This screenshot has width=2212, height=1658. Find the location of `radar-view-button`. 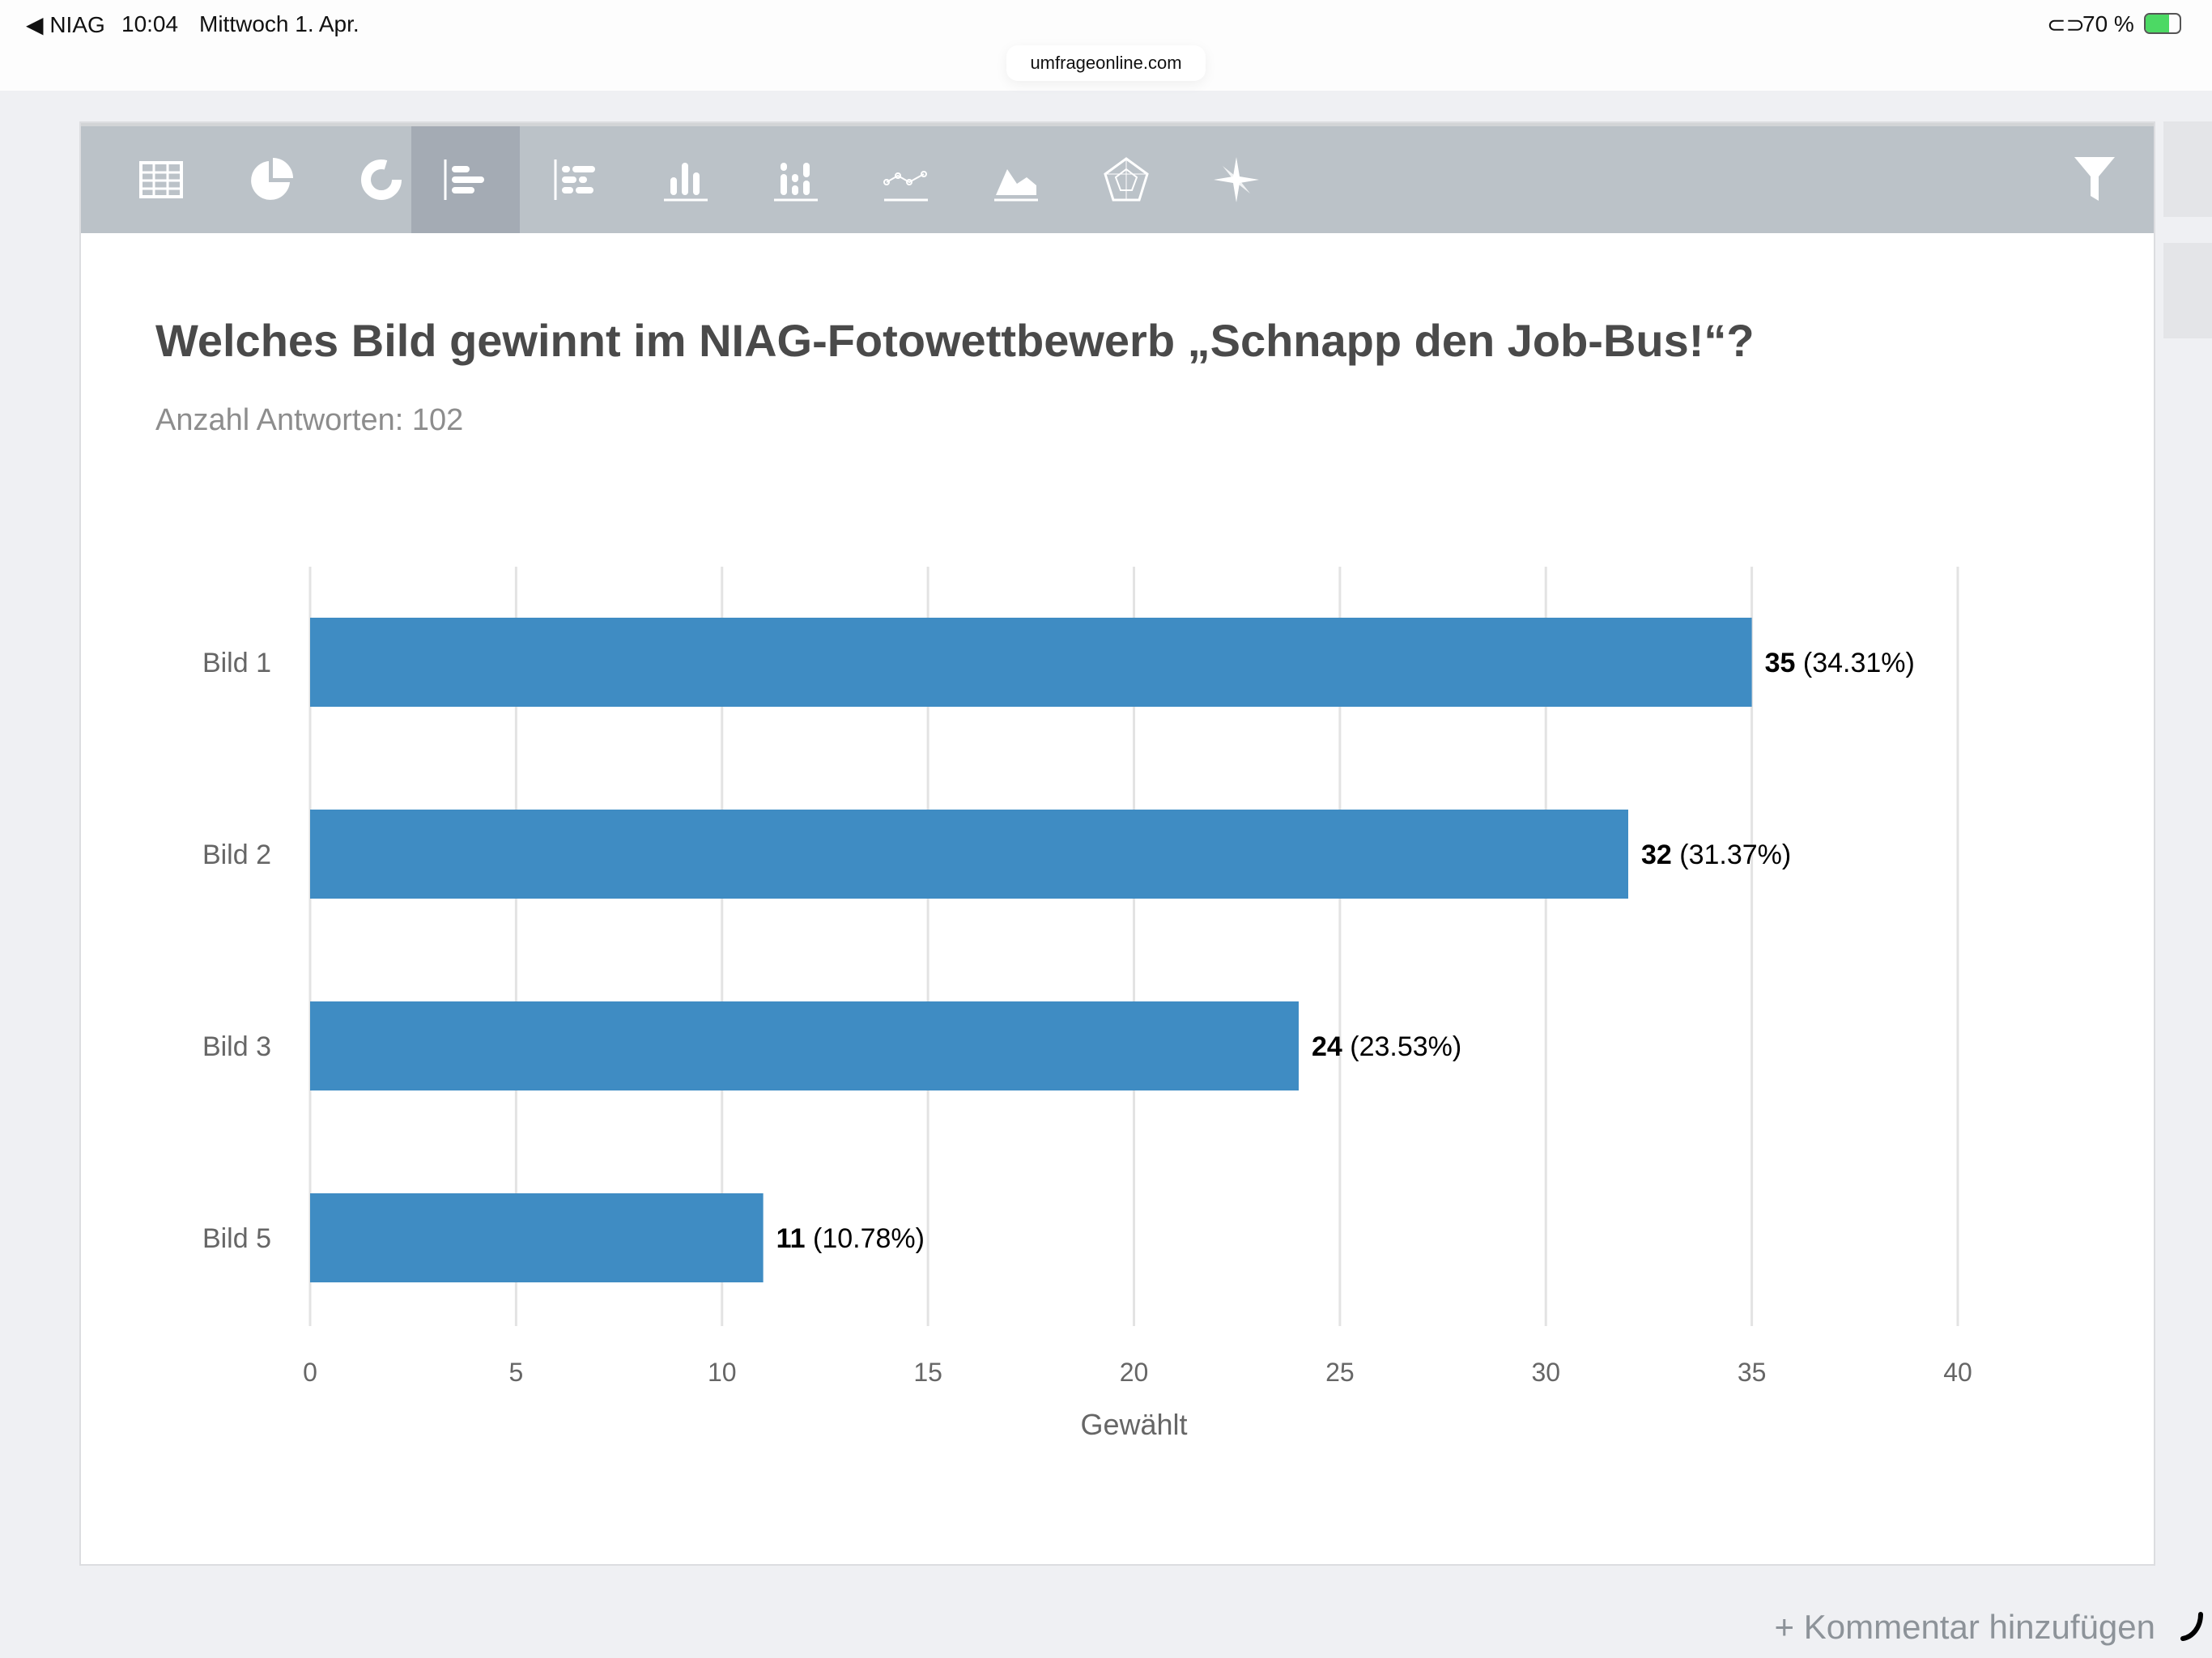

radar-view-button is located at coordinates (1126, 179).